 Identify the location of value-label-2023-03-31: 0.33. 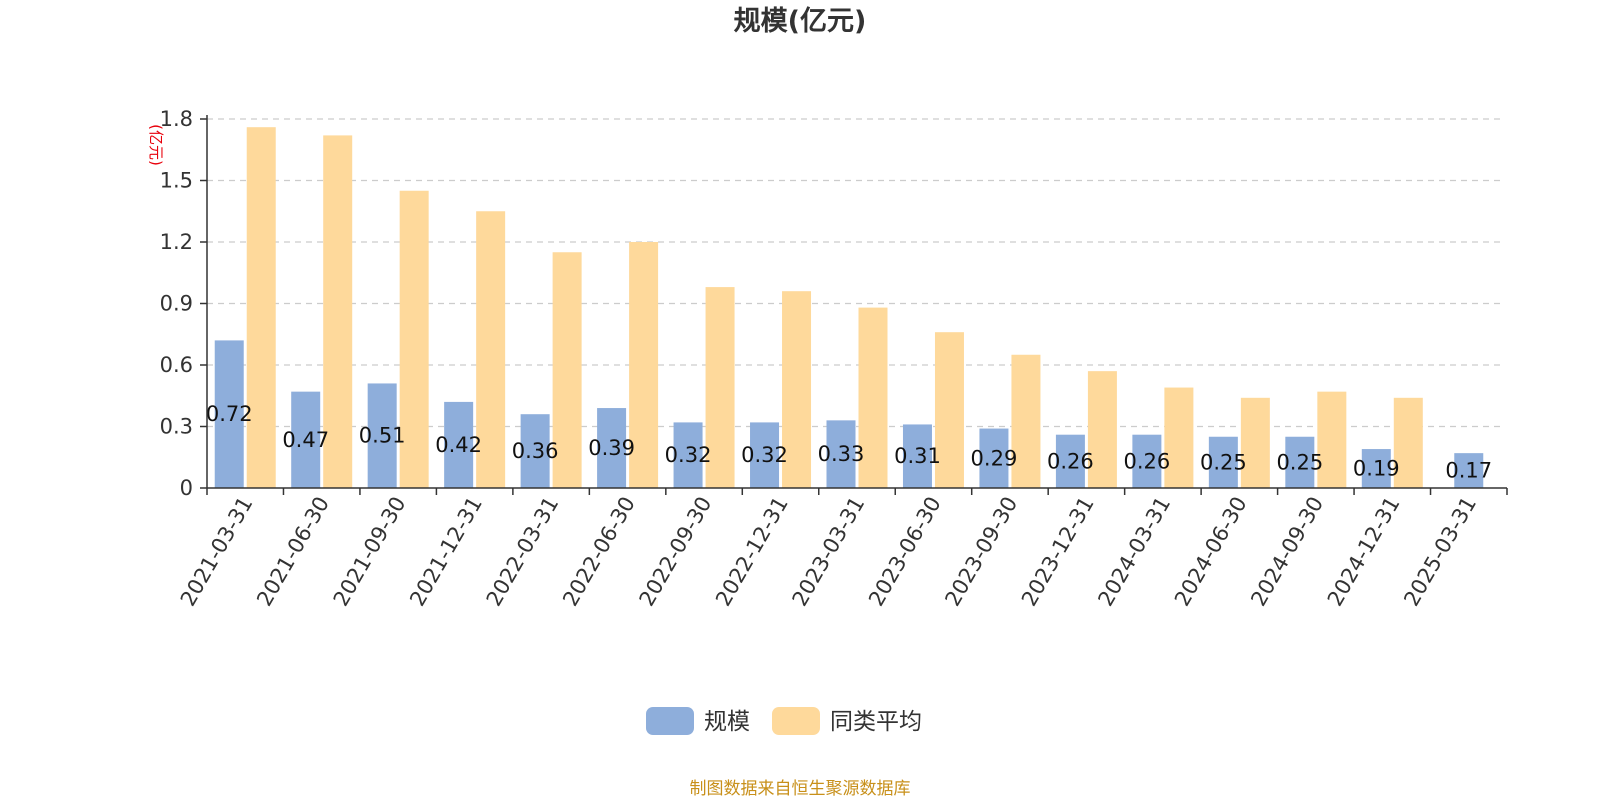
(841, 454).